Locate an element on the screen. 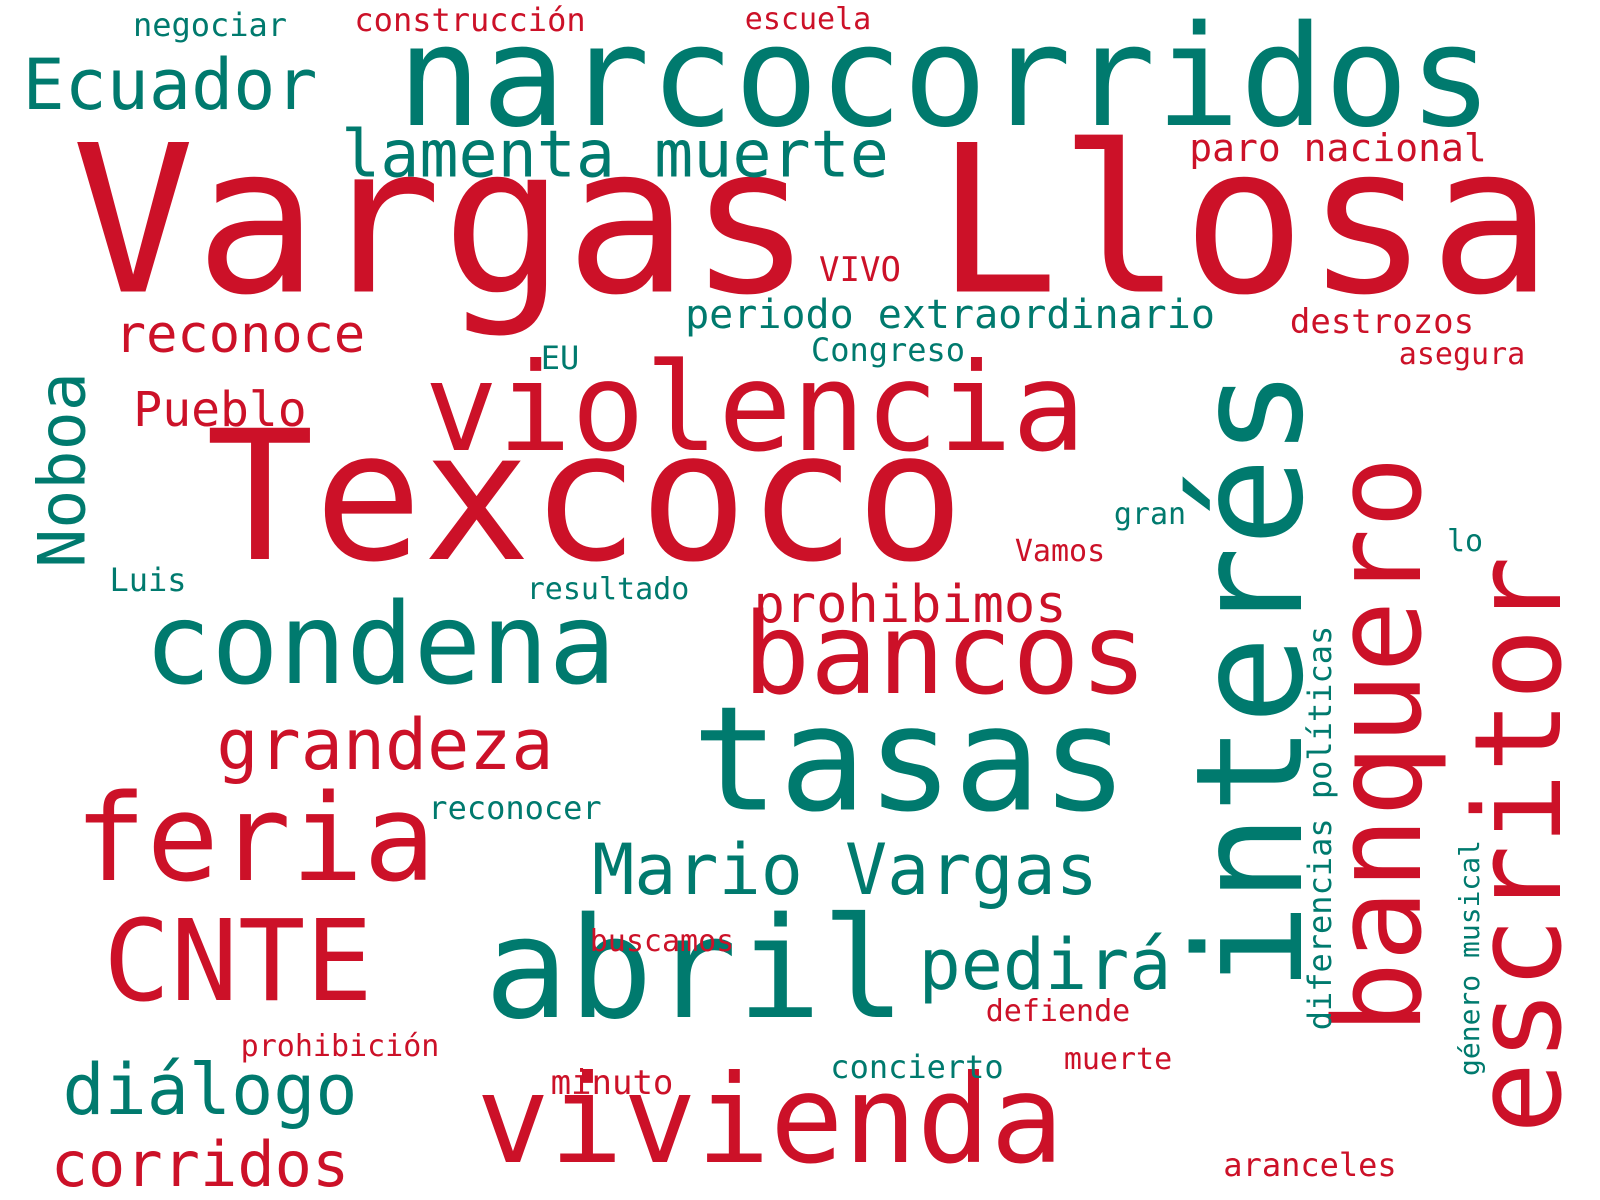 This screenshot has height=1200, width=1600. word-mario-vargas: Mario Vargas is located at coordinates (845, 870).